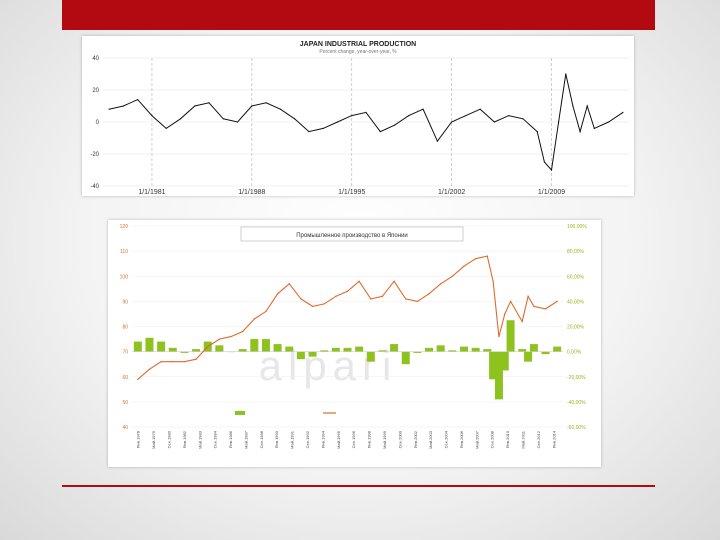 The image size is (720, 540). What do you see at coordinates (430, 439) in the screenshot?
I see `chart-2-x-tick-label: Май.2003` at bounding box center [430, 439].